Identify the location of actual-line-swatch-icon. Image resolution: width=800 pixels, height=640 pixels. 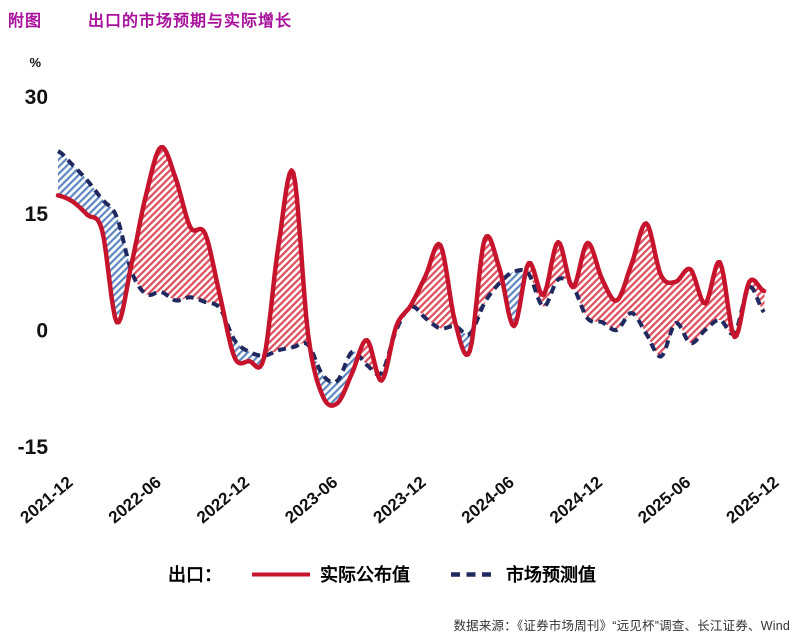
(281, 574).